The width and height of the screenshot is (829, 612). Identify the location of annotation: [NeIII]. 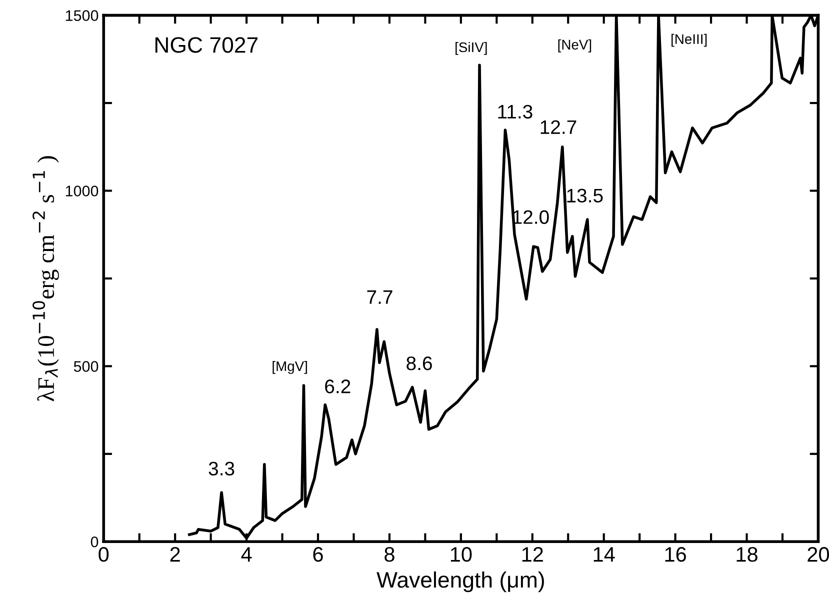
(689, 40).